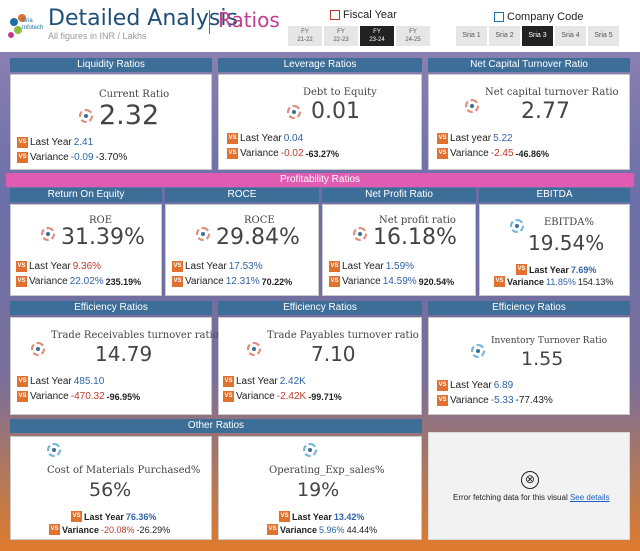 This screenshot has height=551, width=640. Describe the element at coordinates (392, 281) in the screenshot. I see `variance-row: VS Variance 14.59% 920.54%` at that location.